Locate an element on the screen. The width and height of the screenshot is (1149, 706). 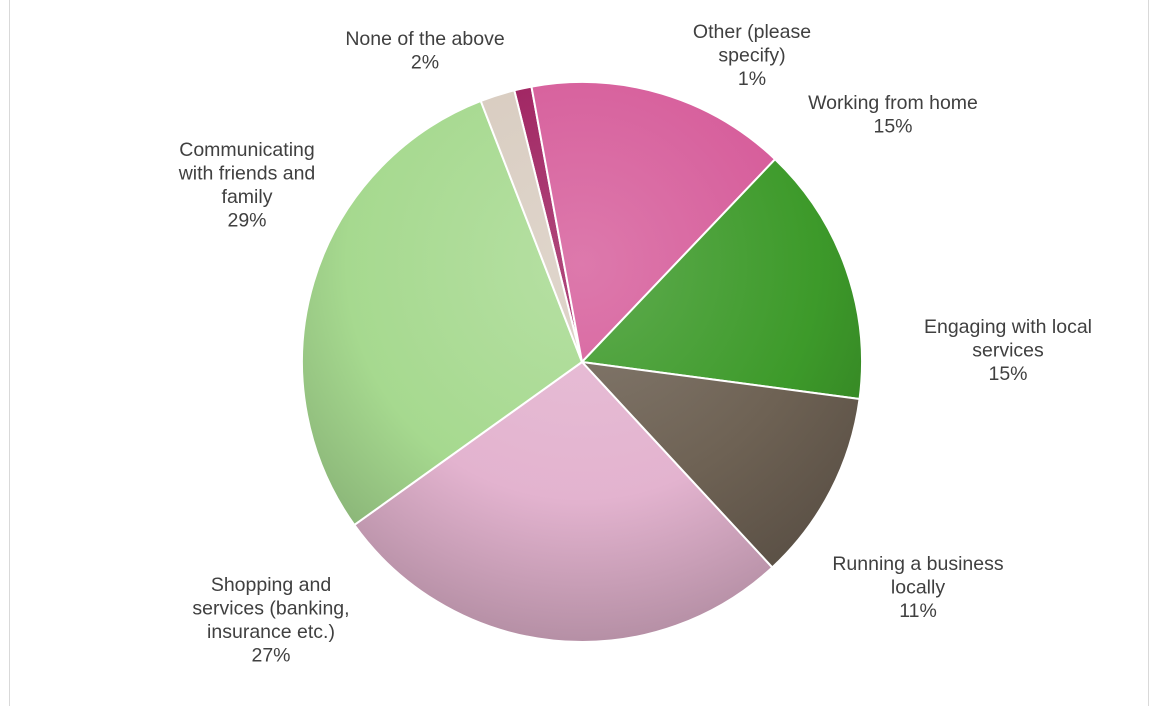
data-label: Running a business locally 11% is located at coordinates (918, 587).